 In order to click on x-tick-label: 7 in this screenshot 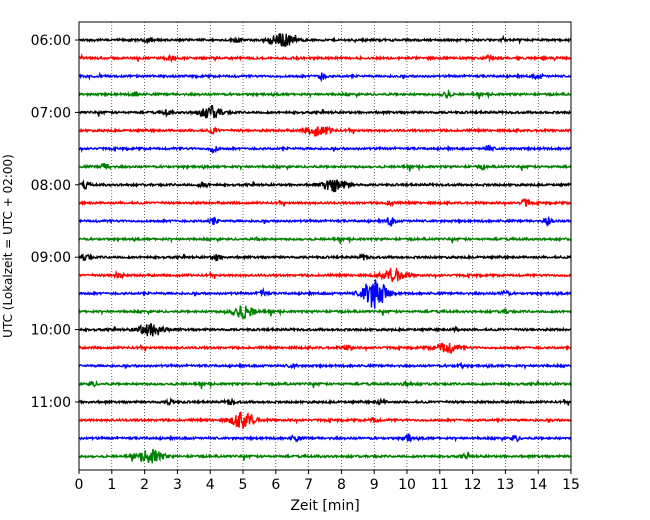, I will do `click(308, 485)`.